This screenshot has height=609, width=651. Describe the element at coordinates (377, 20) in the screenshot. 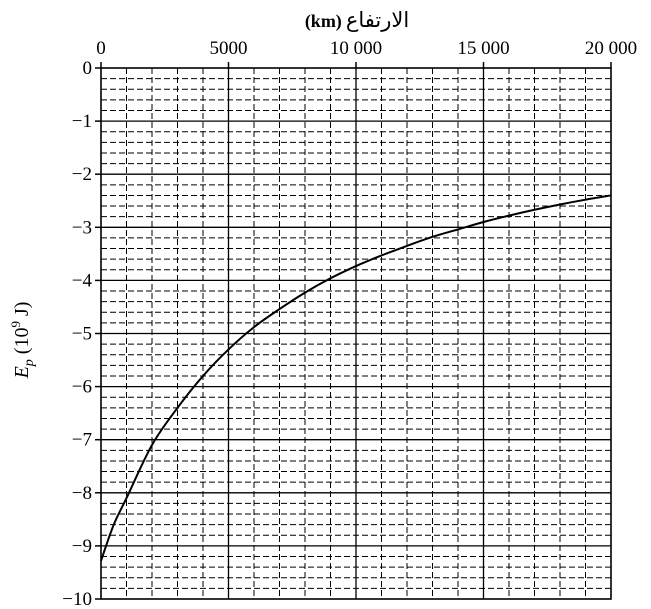

I see `x-axis-title: الارتفاع` at that location.